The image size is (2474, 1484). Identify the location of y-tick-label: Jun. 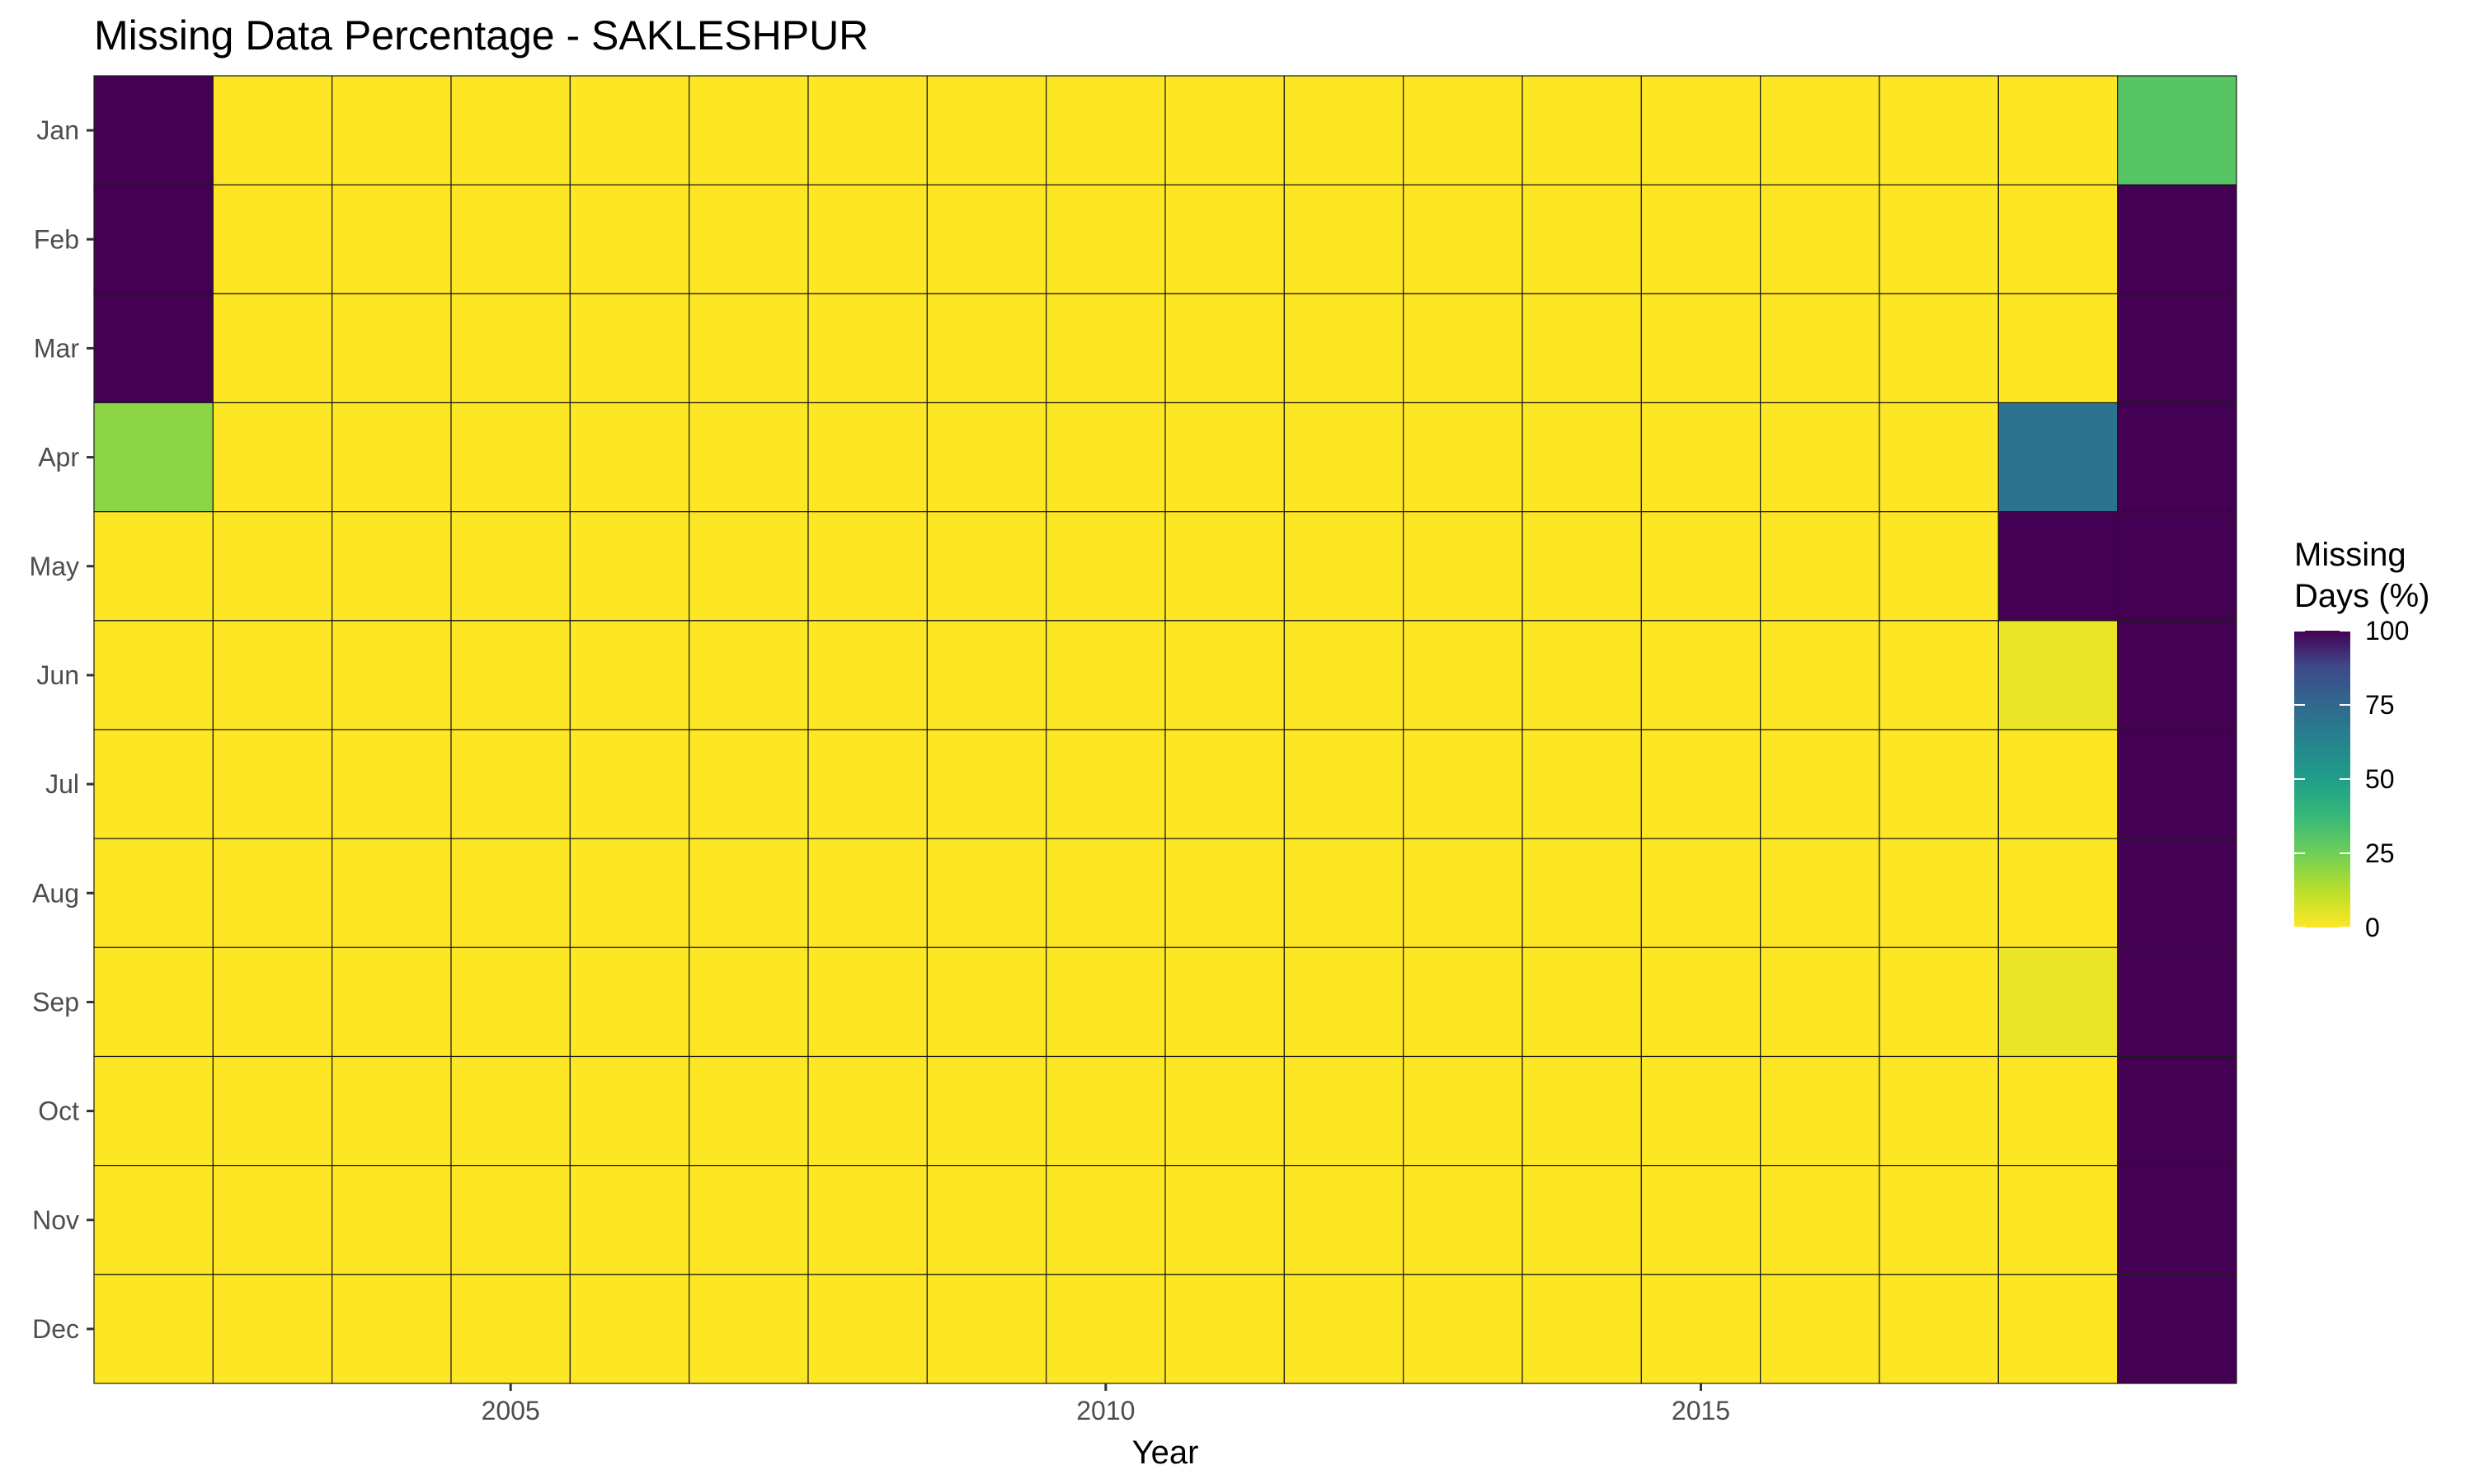
(57, 675).